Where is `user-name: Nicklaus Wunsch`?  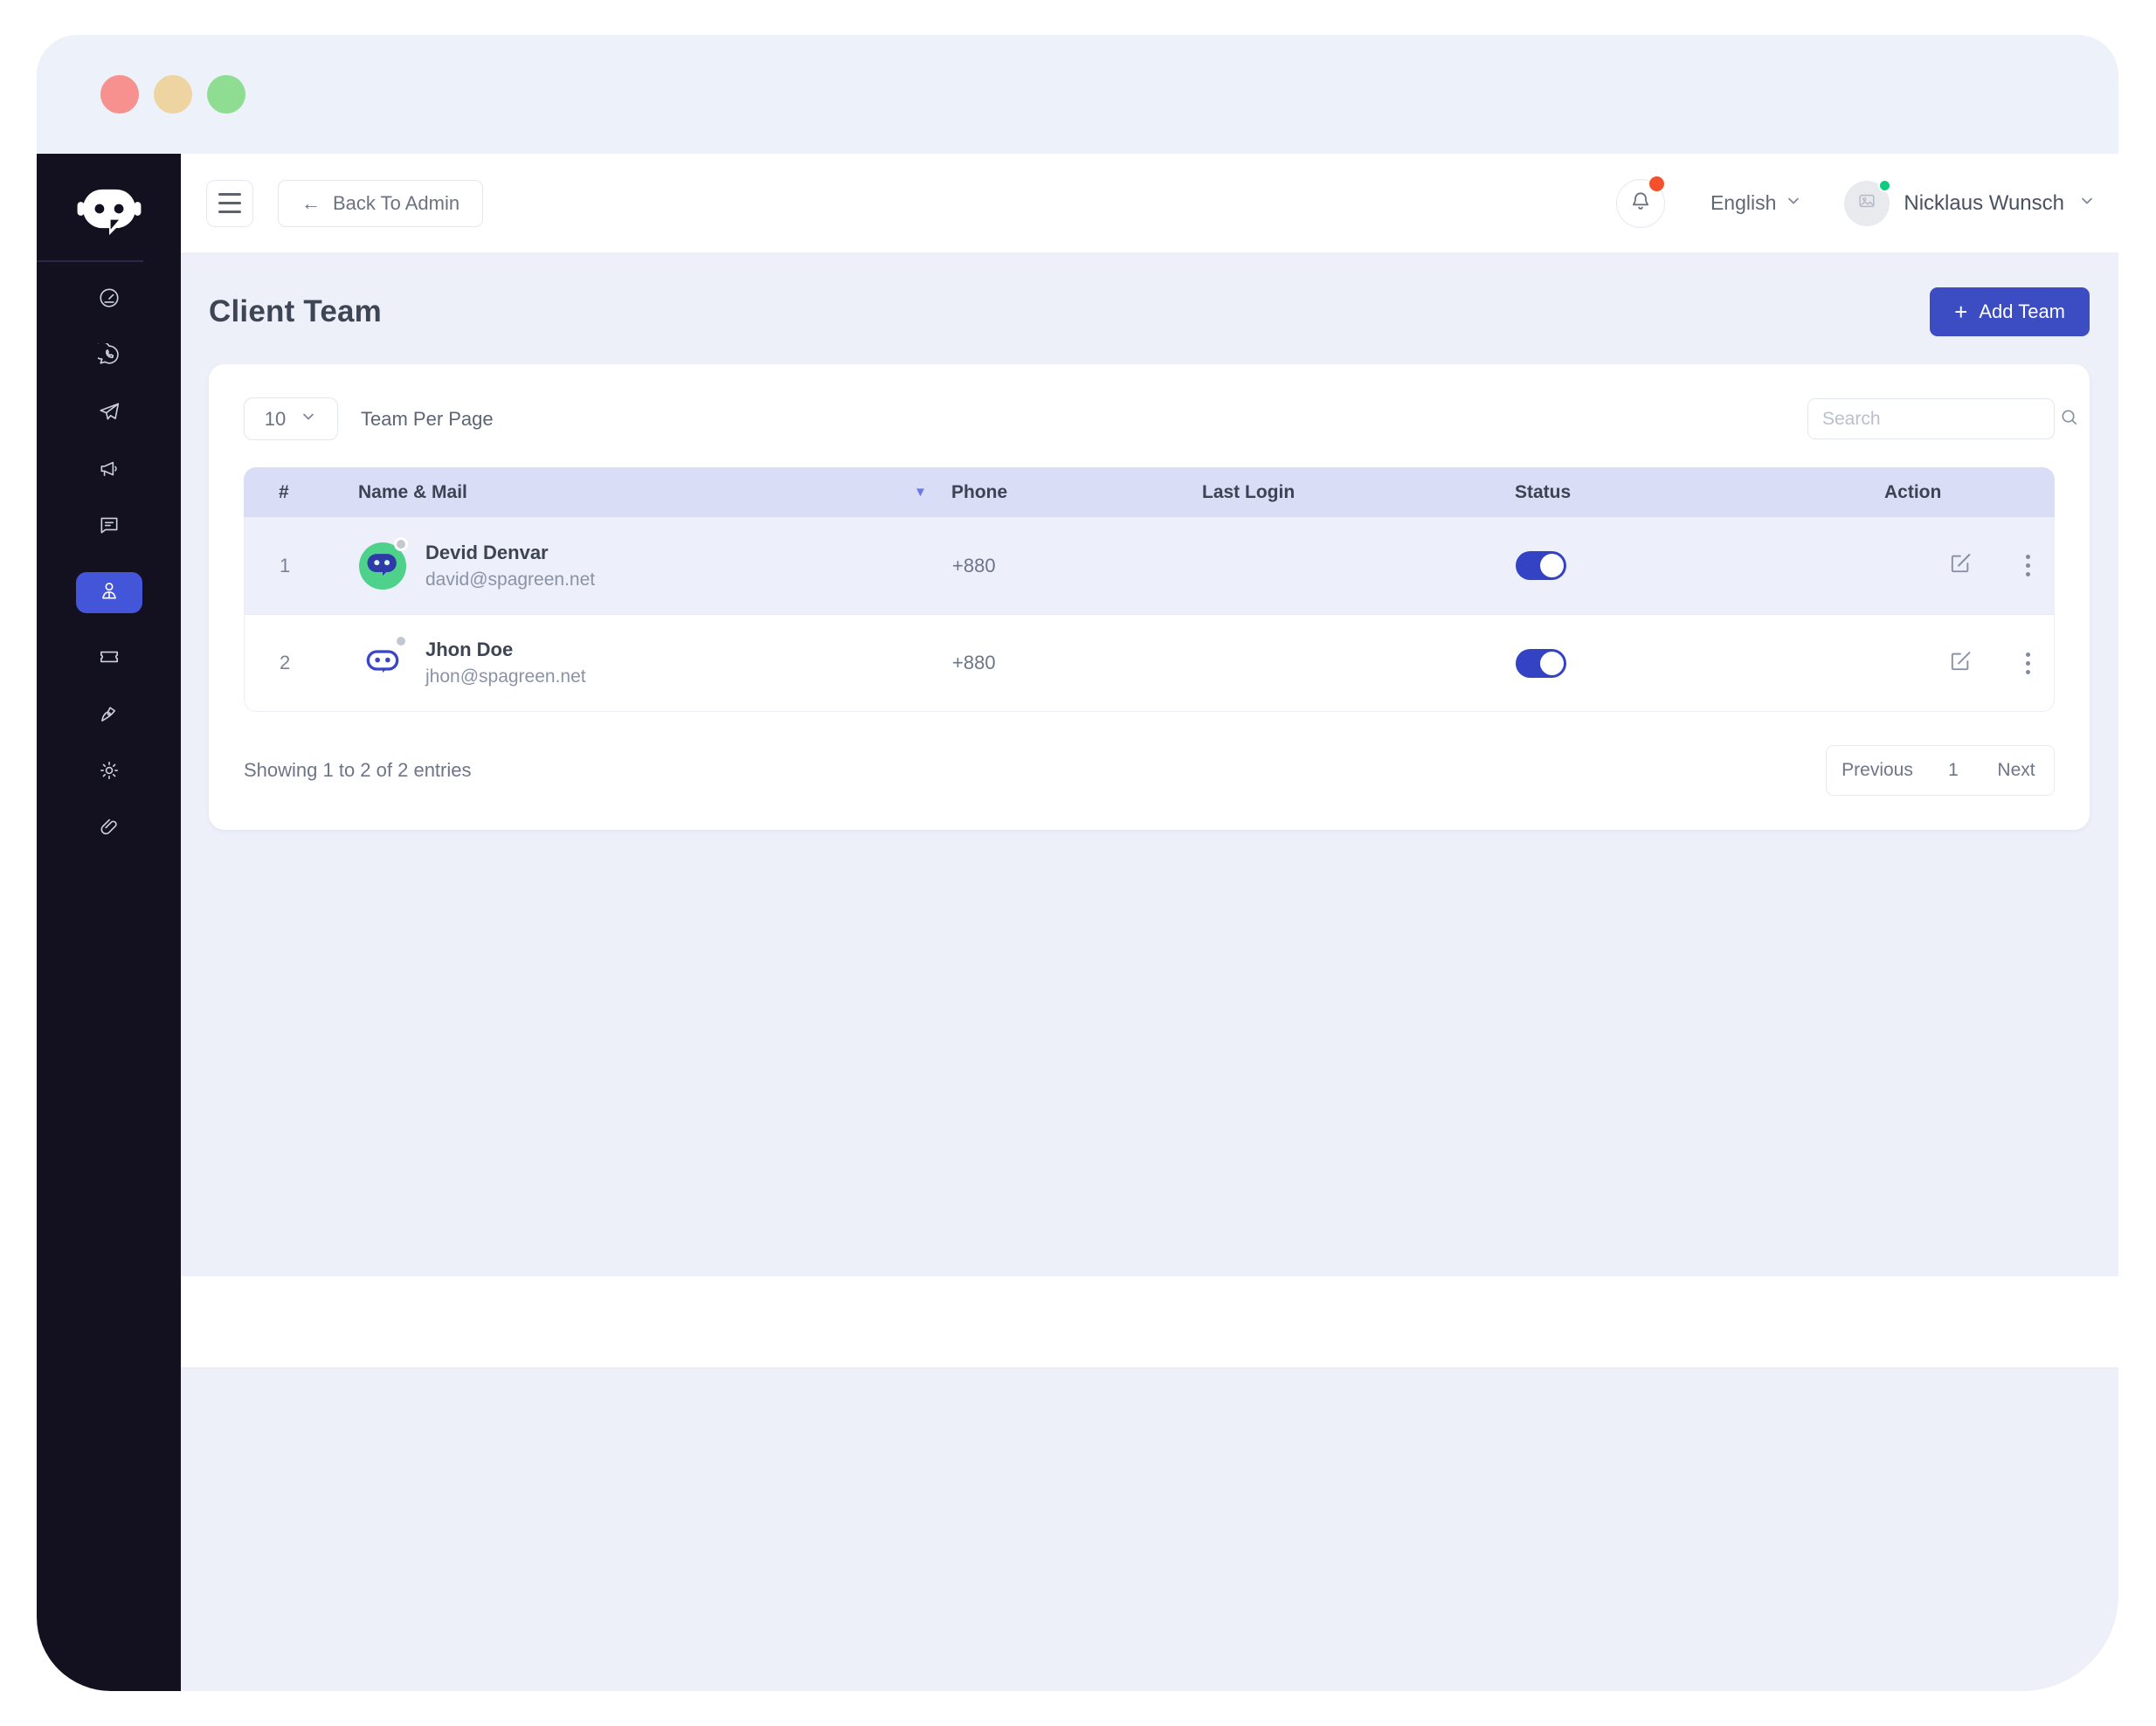
user-name: Nicklaus Wunsch is located at coordinates (1984, 202).